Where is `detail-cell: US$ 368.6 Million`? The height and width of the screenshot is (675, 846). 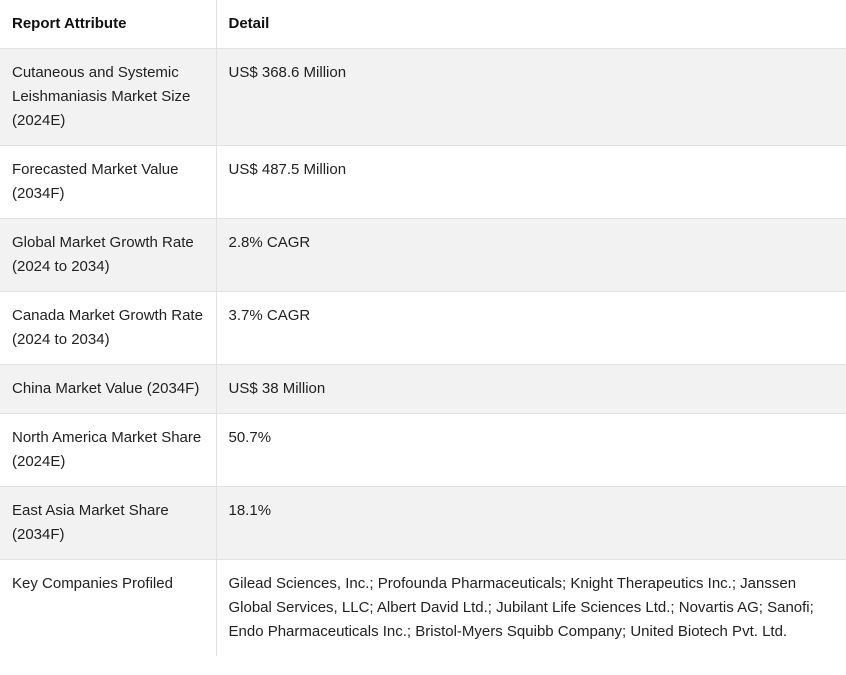 detail-cell: US$ 368.6 Million is located at coordinates (531, 97).